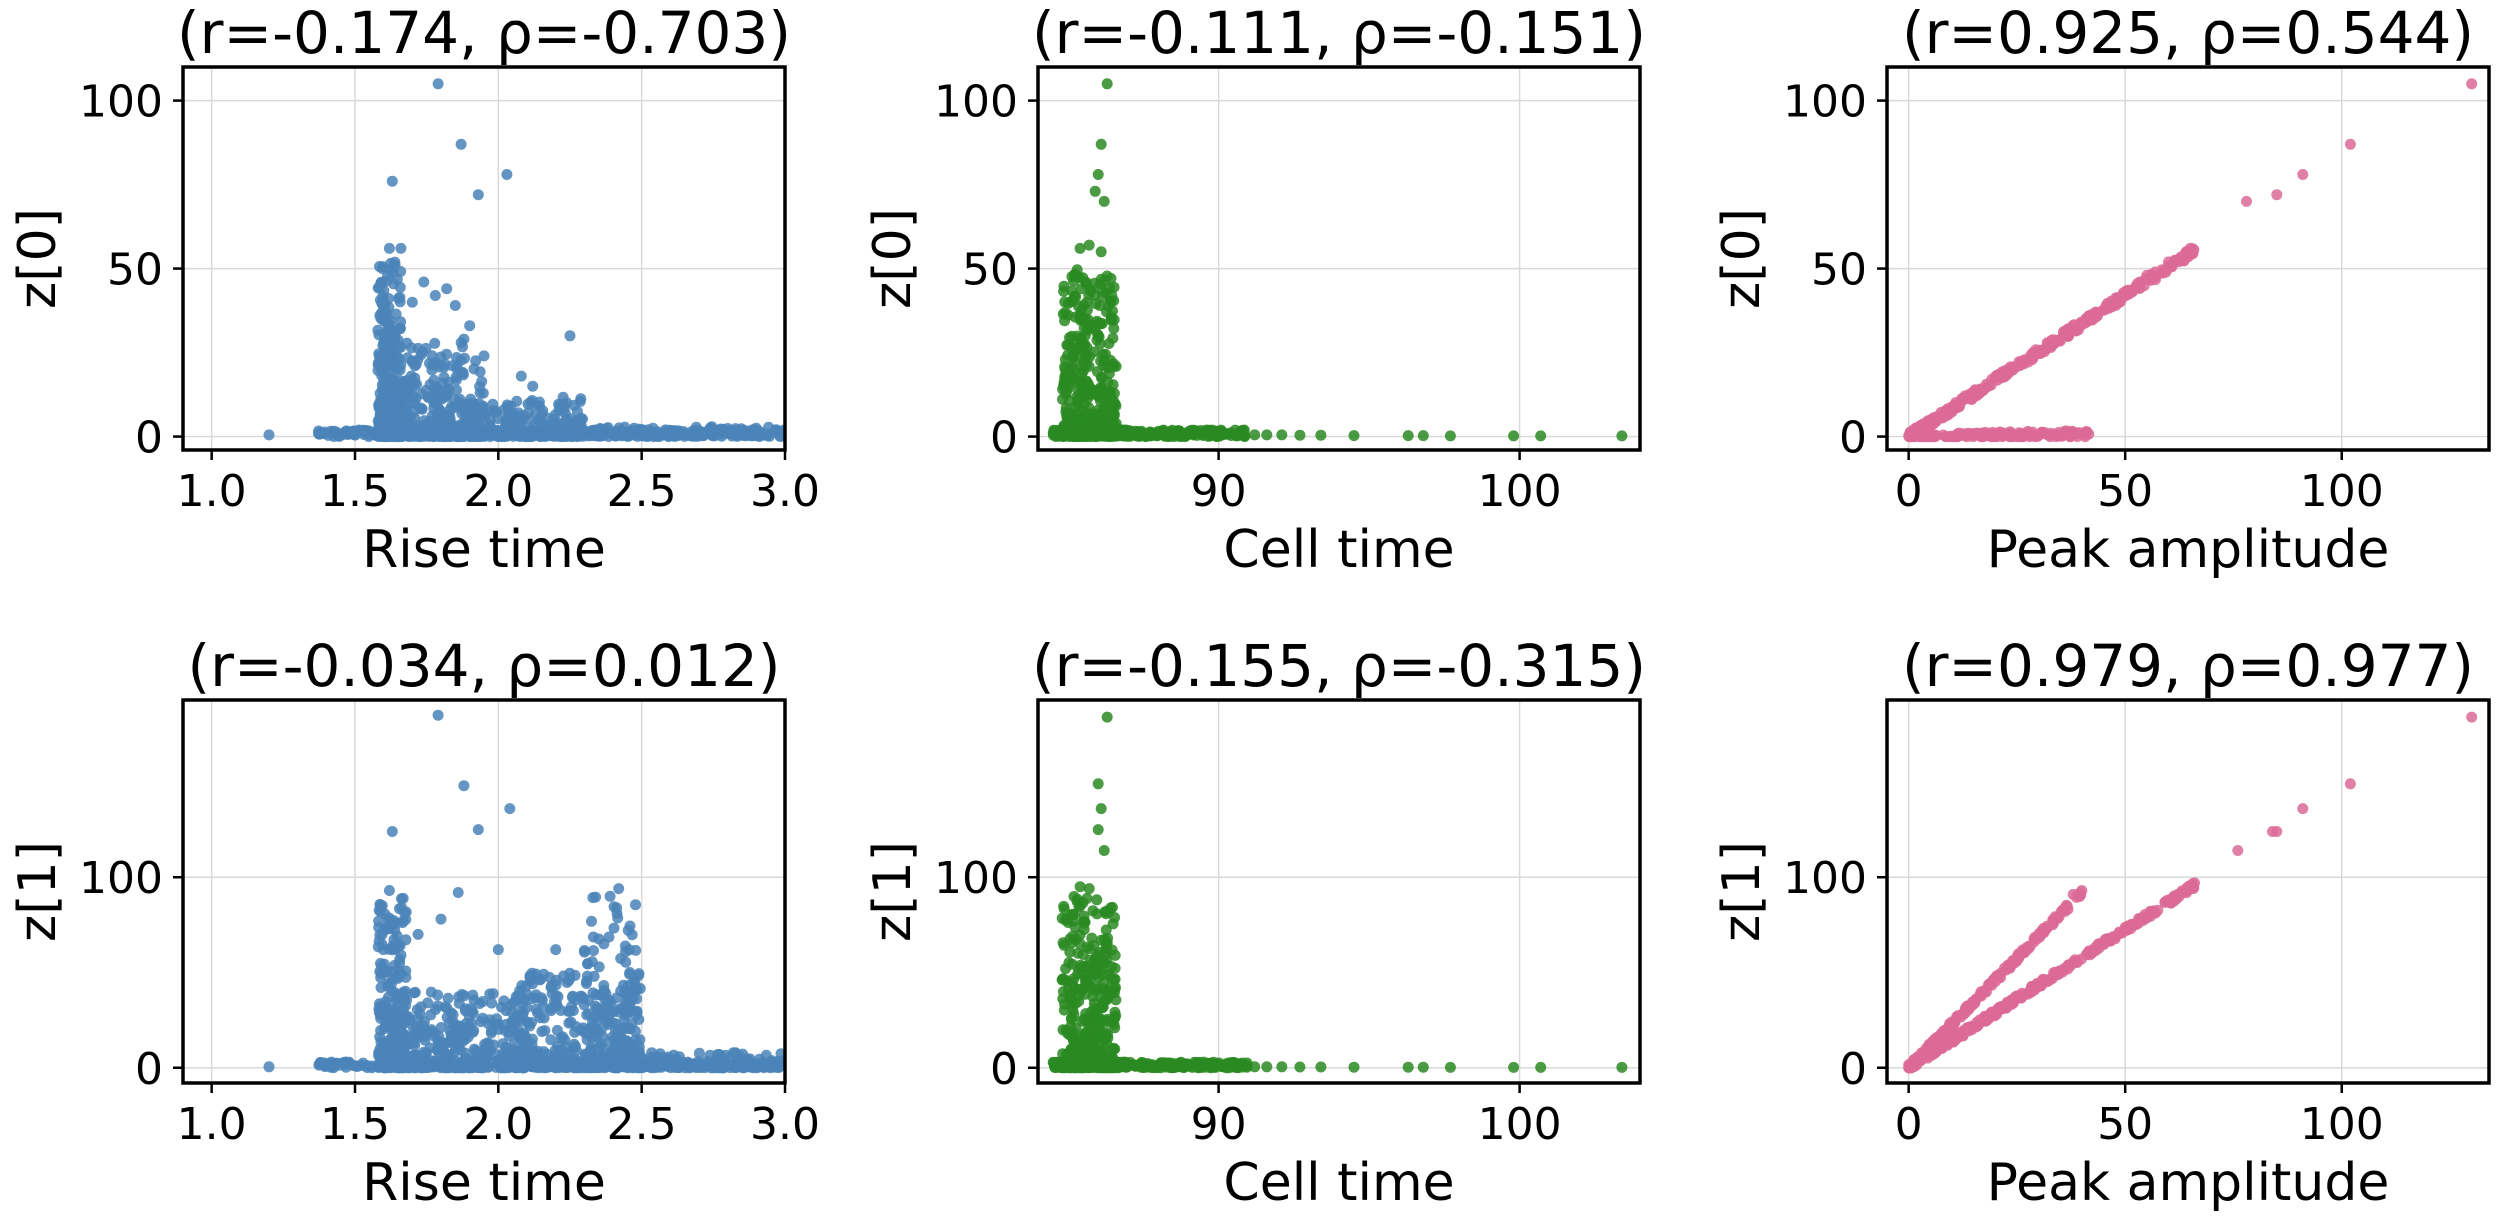 Image resolution: width=2498 pixels, height=1218 pixels. Describe the element at coordinates (121, 878) in the screenshot. I see `y-tick-label: 100` at that location.